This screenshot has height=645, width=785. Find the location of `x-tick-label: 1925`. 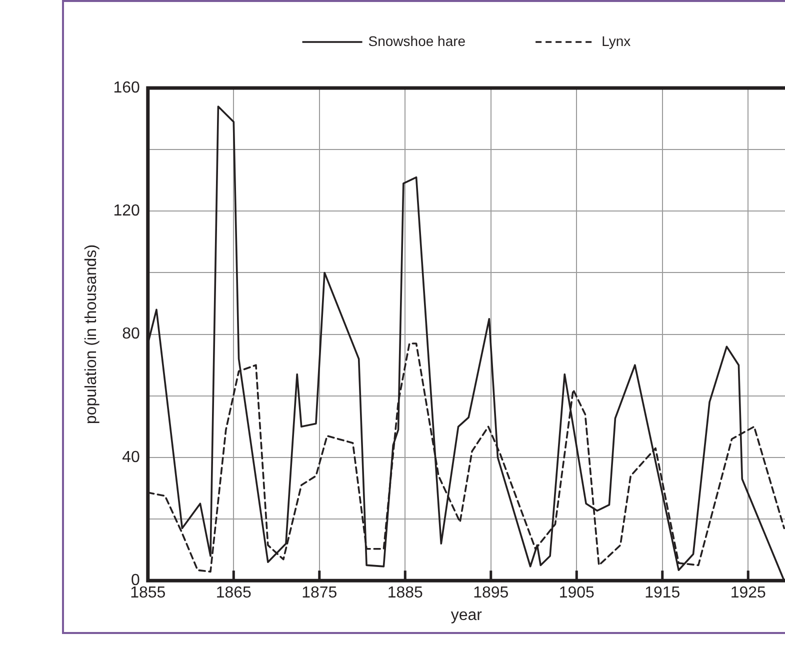

x-tick-label: 1925 is located at coordinates (748, 593).